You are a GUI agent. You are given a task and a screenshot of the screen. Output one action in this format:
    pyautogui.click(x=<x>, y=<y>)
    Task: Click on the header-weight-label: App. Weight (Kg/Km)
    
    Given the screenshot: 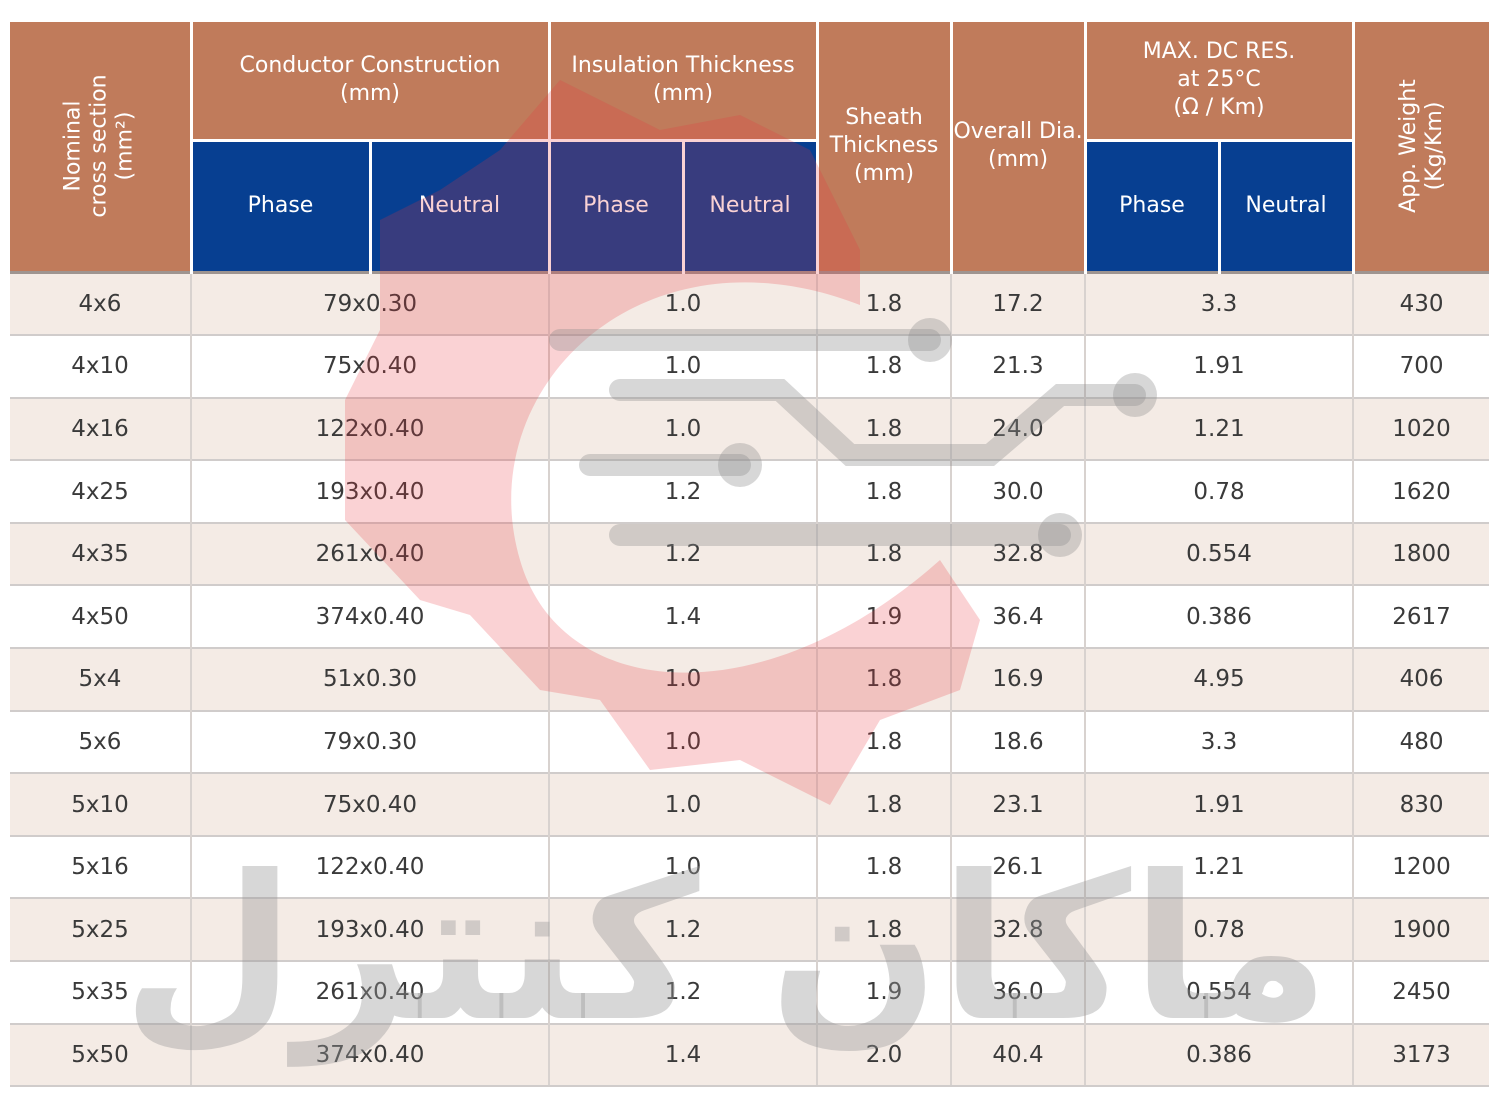 What is the action you would take?
    pyautogui.click(x=1421, y=145)
    